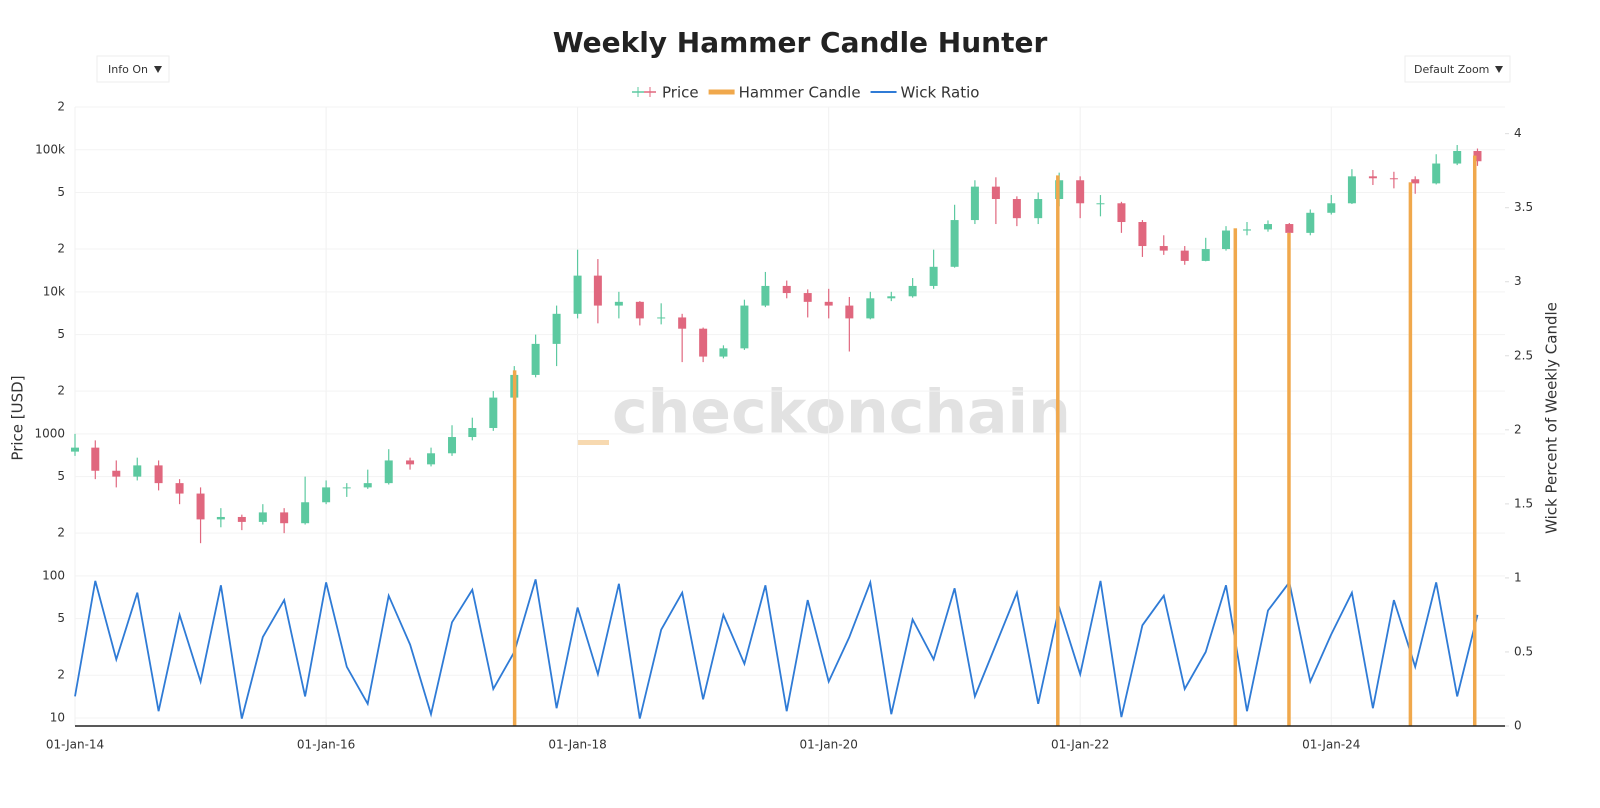  Describe the element at coordinates (1518, 577) in the screenshot. I see `y2-tick-label: 1` at that location.